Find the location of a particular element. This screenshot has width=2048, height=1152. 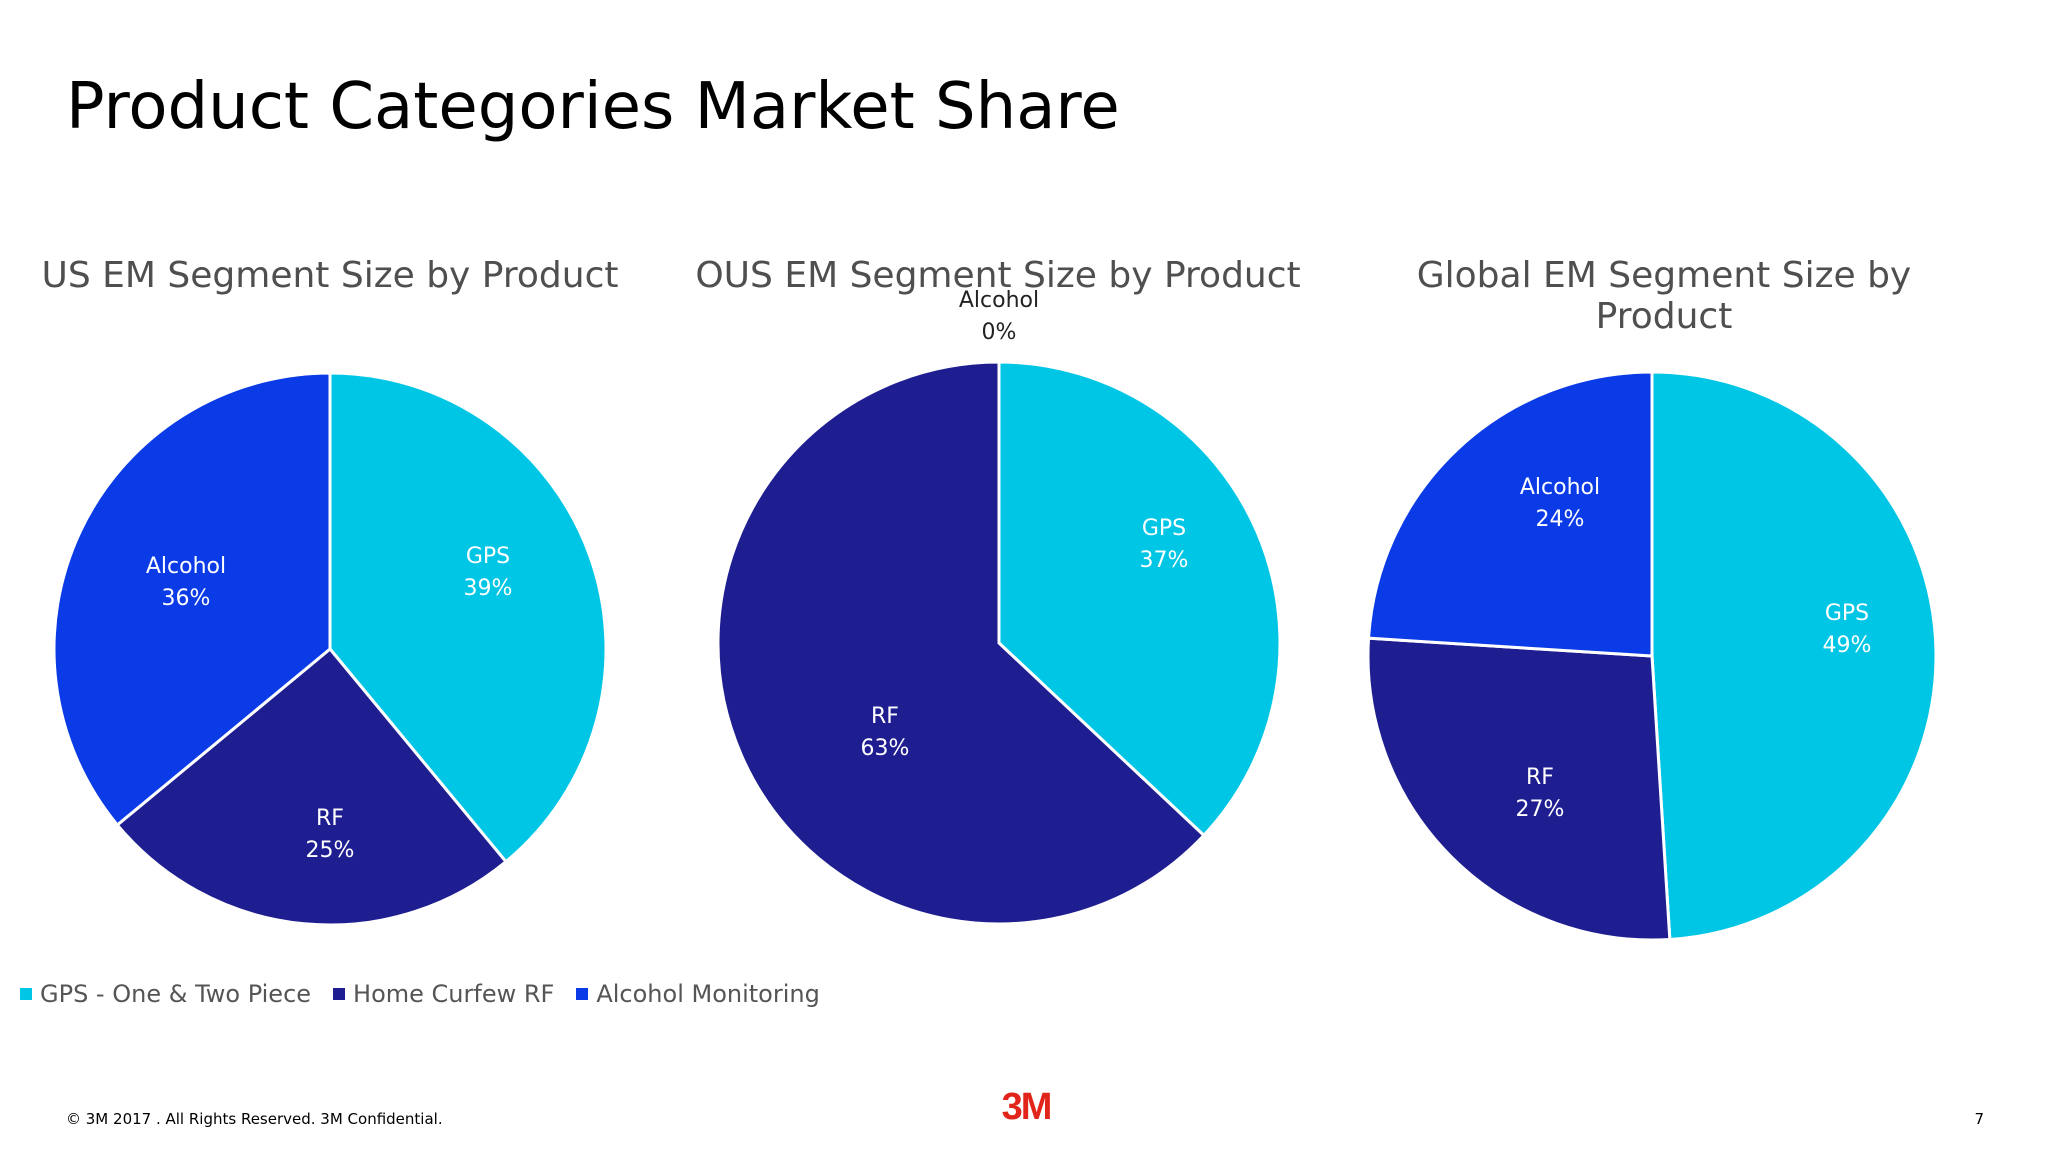

legend-item-gps: GPS - One & Two Piece is located at coordinates (165, 994).